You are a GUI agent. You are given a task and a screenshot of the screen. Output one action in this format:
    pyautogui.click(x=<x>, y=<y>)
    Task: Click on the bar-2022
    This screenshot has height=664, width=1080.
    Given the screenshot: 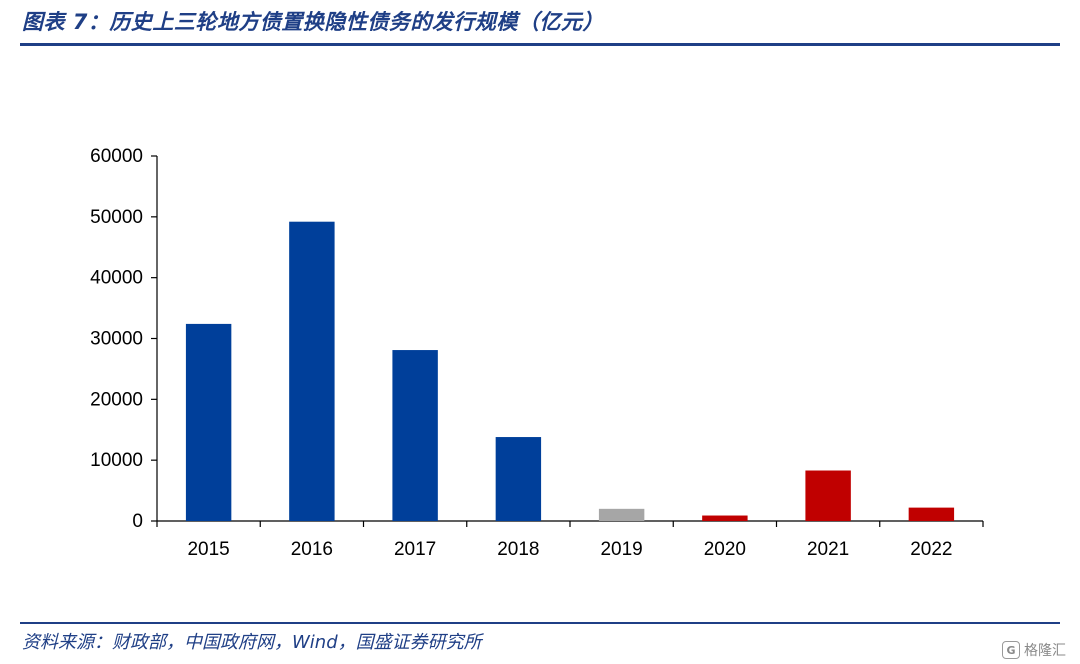 What is the action you would take?
    pyautogui.click(x=931, y=514)
    